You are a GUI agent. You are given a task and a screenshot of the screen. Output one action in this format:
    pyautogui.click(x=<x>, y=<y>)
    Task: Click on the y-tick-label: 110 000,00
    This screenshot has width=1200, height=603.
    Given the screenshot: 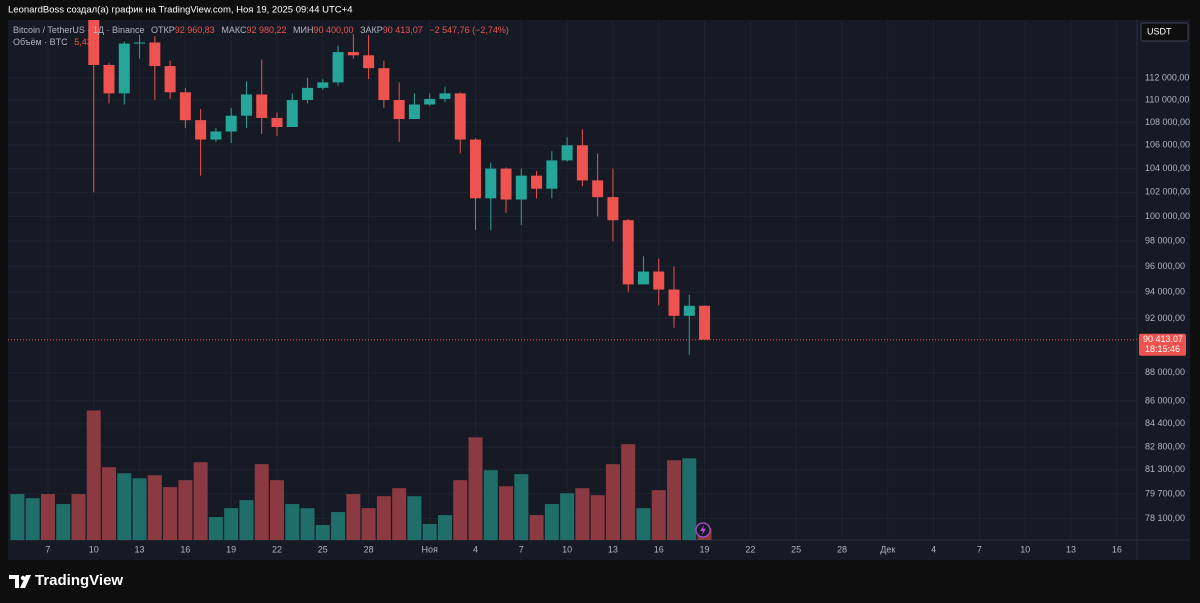 What is the action you would take?
    pyautogui.click(x=1167, y=99)
    